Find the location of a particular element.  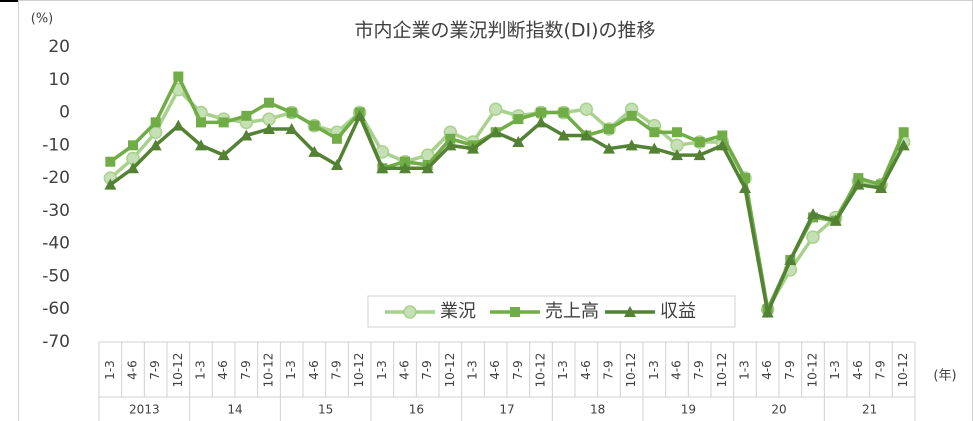

group-label: 19 is located at coordinates (688, 410).